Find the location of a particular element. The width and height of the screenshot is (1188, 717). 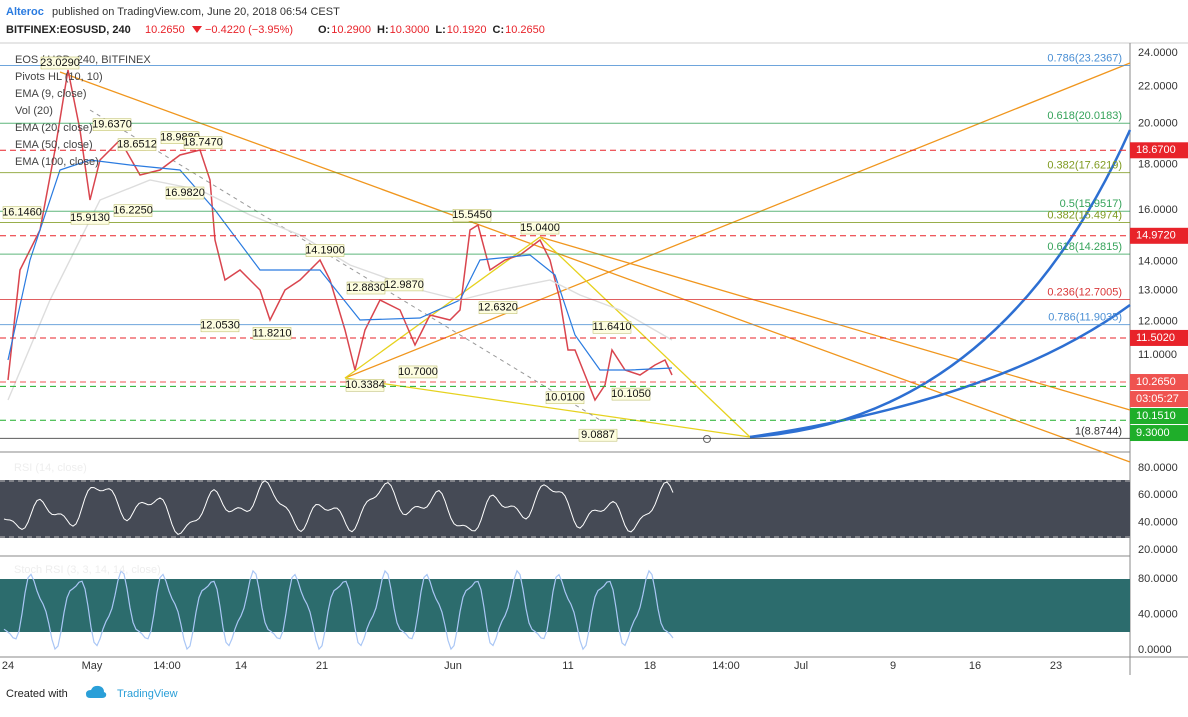

pivot-label: 15.5450 is located at coordinates (472, 215).